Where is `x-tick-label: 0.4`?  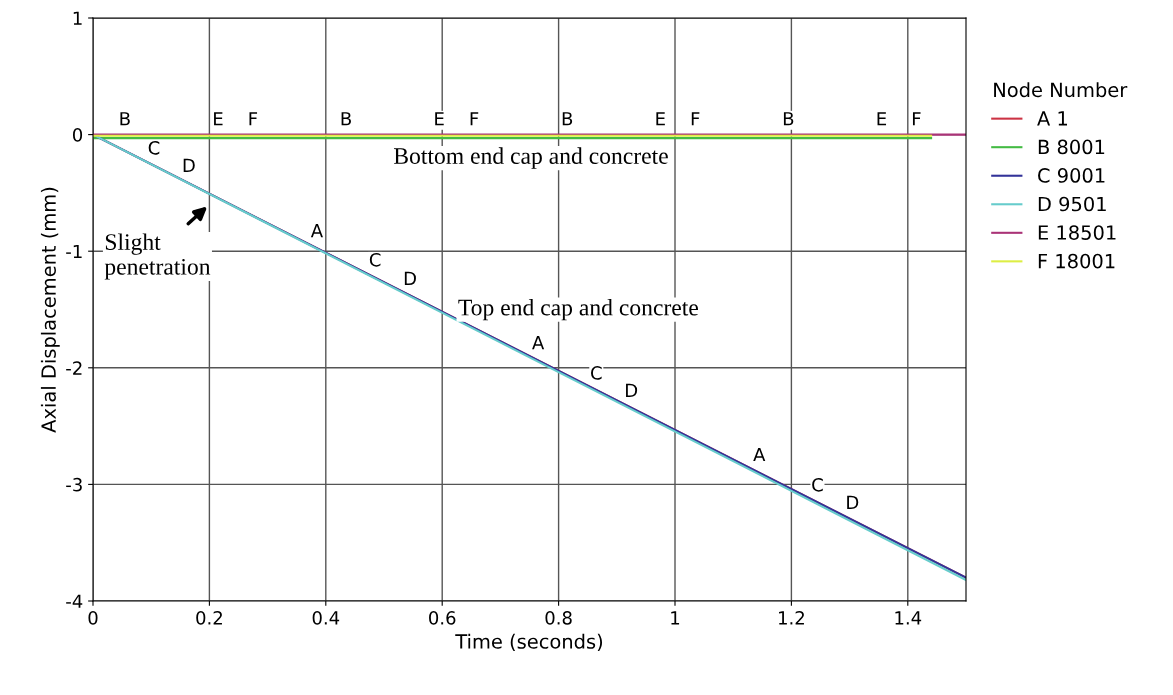 x-tick-label: 0.4 is located at coordinates (326, 618).